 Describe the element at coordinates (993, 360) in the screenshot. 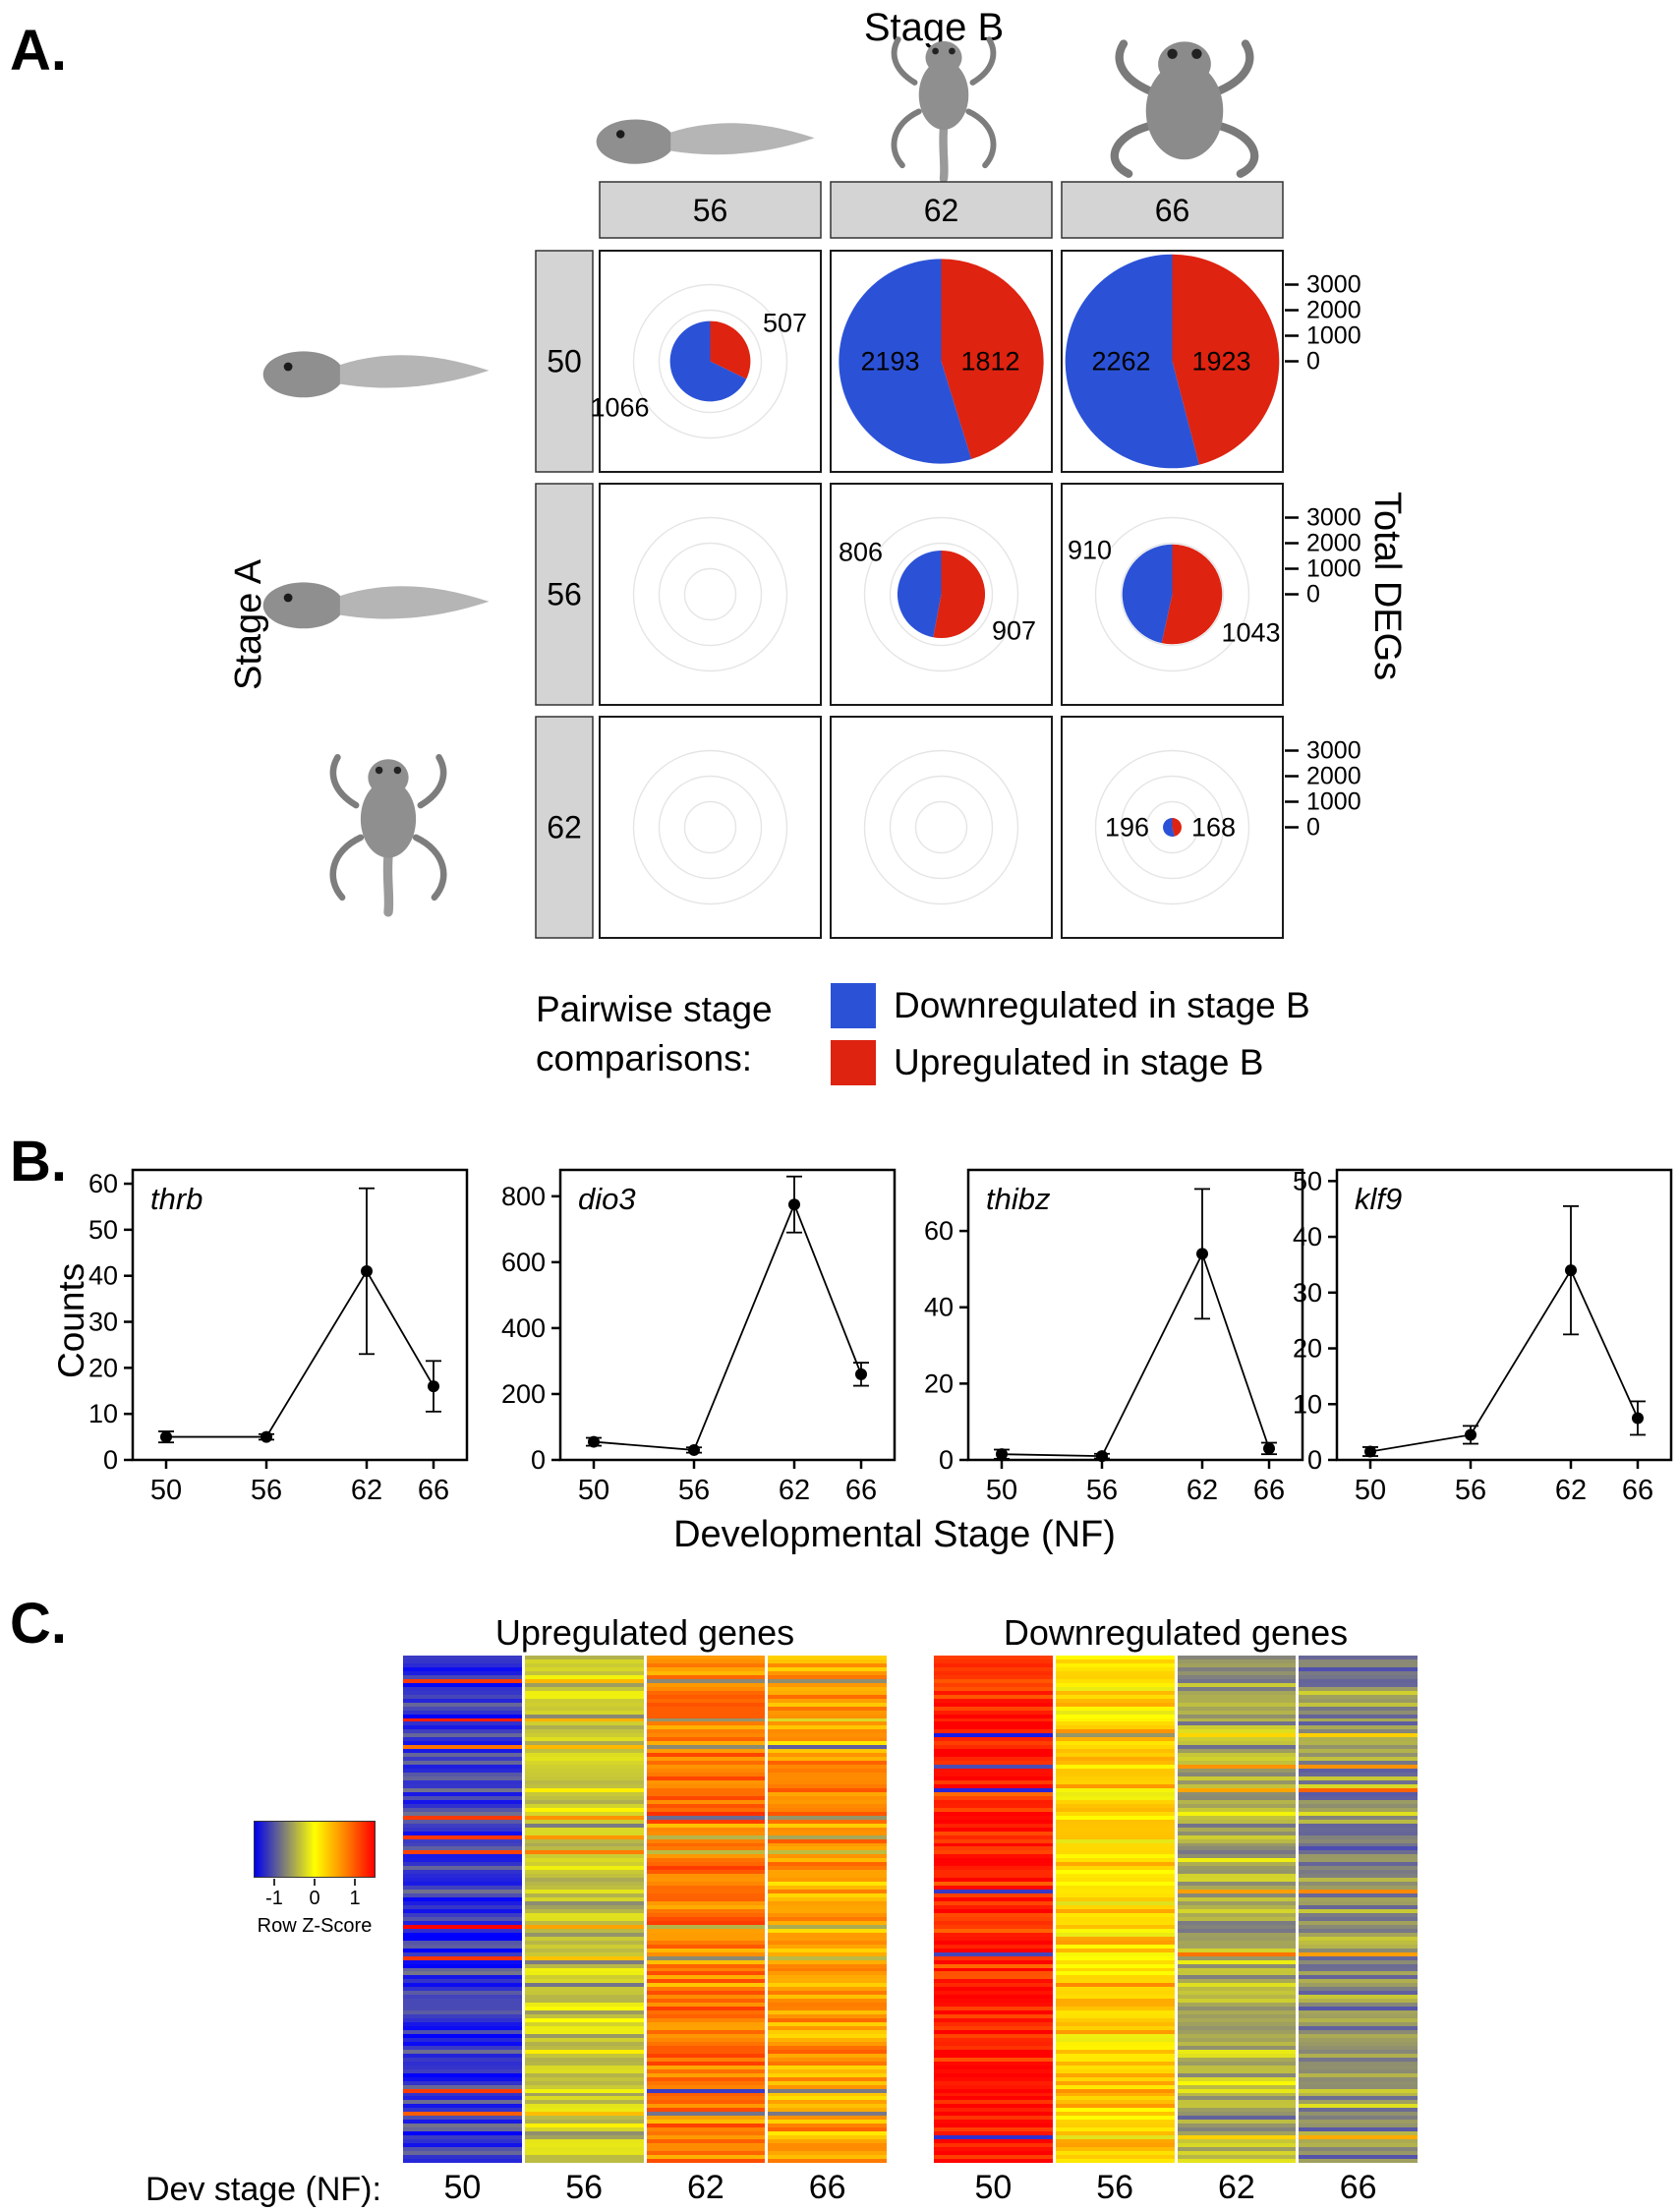

I see `pie-slice-upregulated` at that location.